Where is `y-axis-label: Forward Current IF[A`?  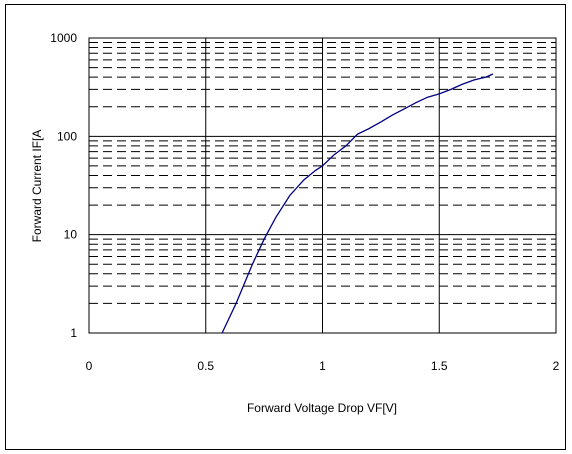
y-axis-label: Forward Current IF[A is located at coordinates (37, 186).